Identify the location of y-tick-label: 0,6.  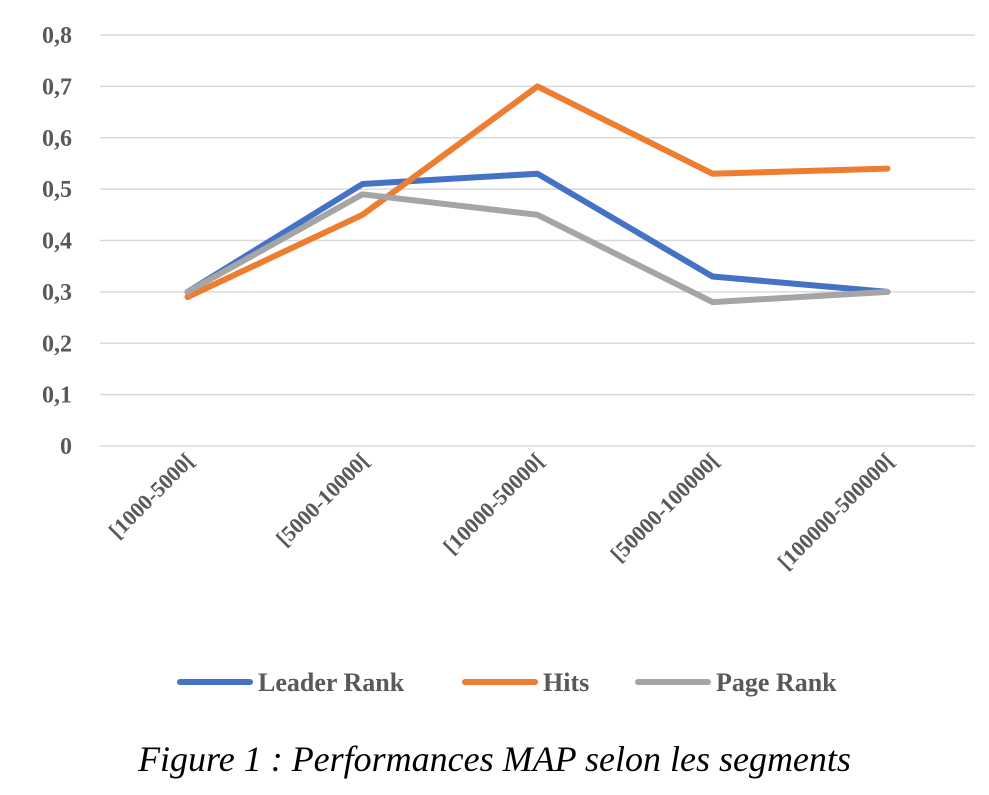
(57, 139).